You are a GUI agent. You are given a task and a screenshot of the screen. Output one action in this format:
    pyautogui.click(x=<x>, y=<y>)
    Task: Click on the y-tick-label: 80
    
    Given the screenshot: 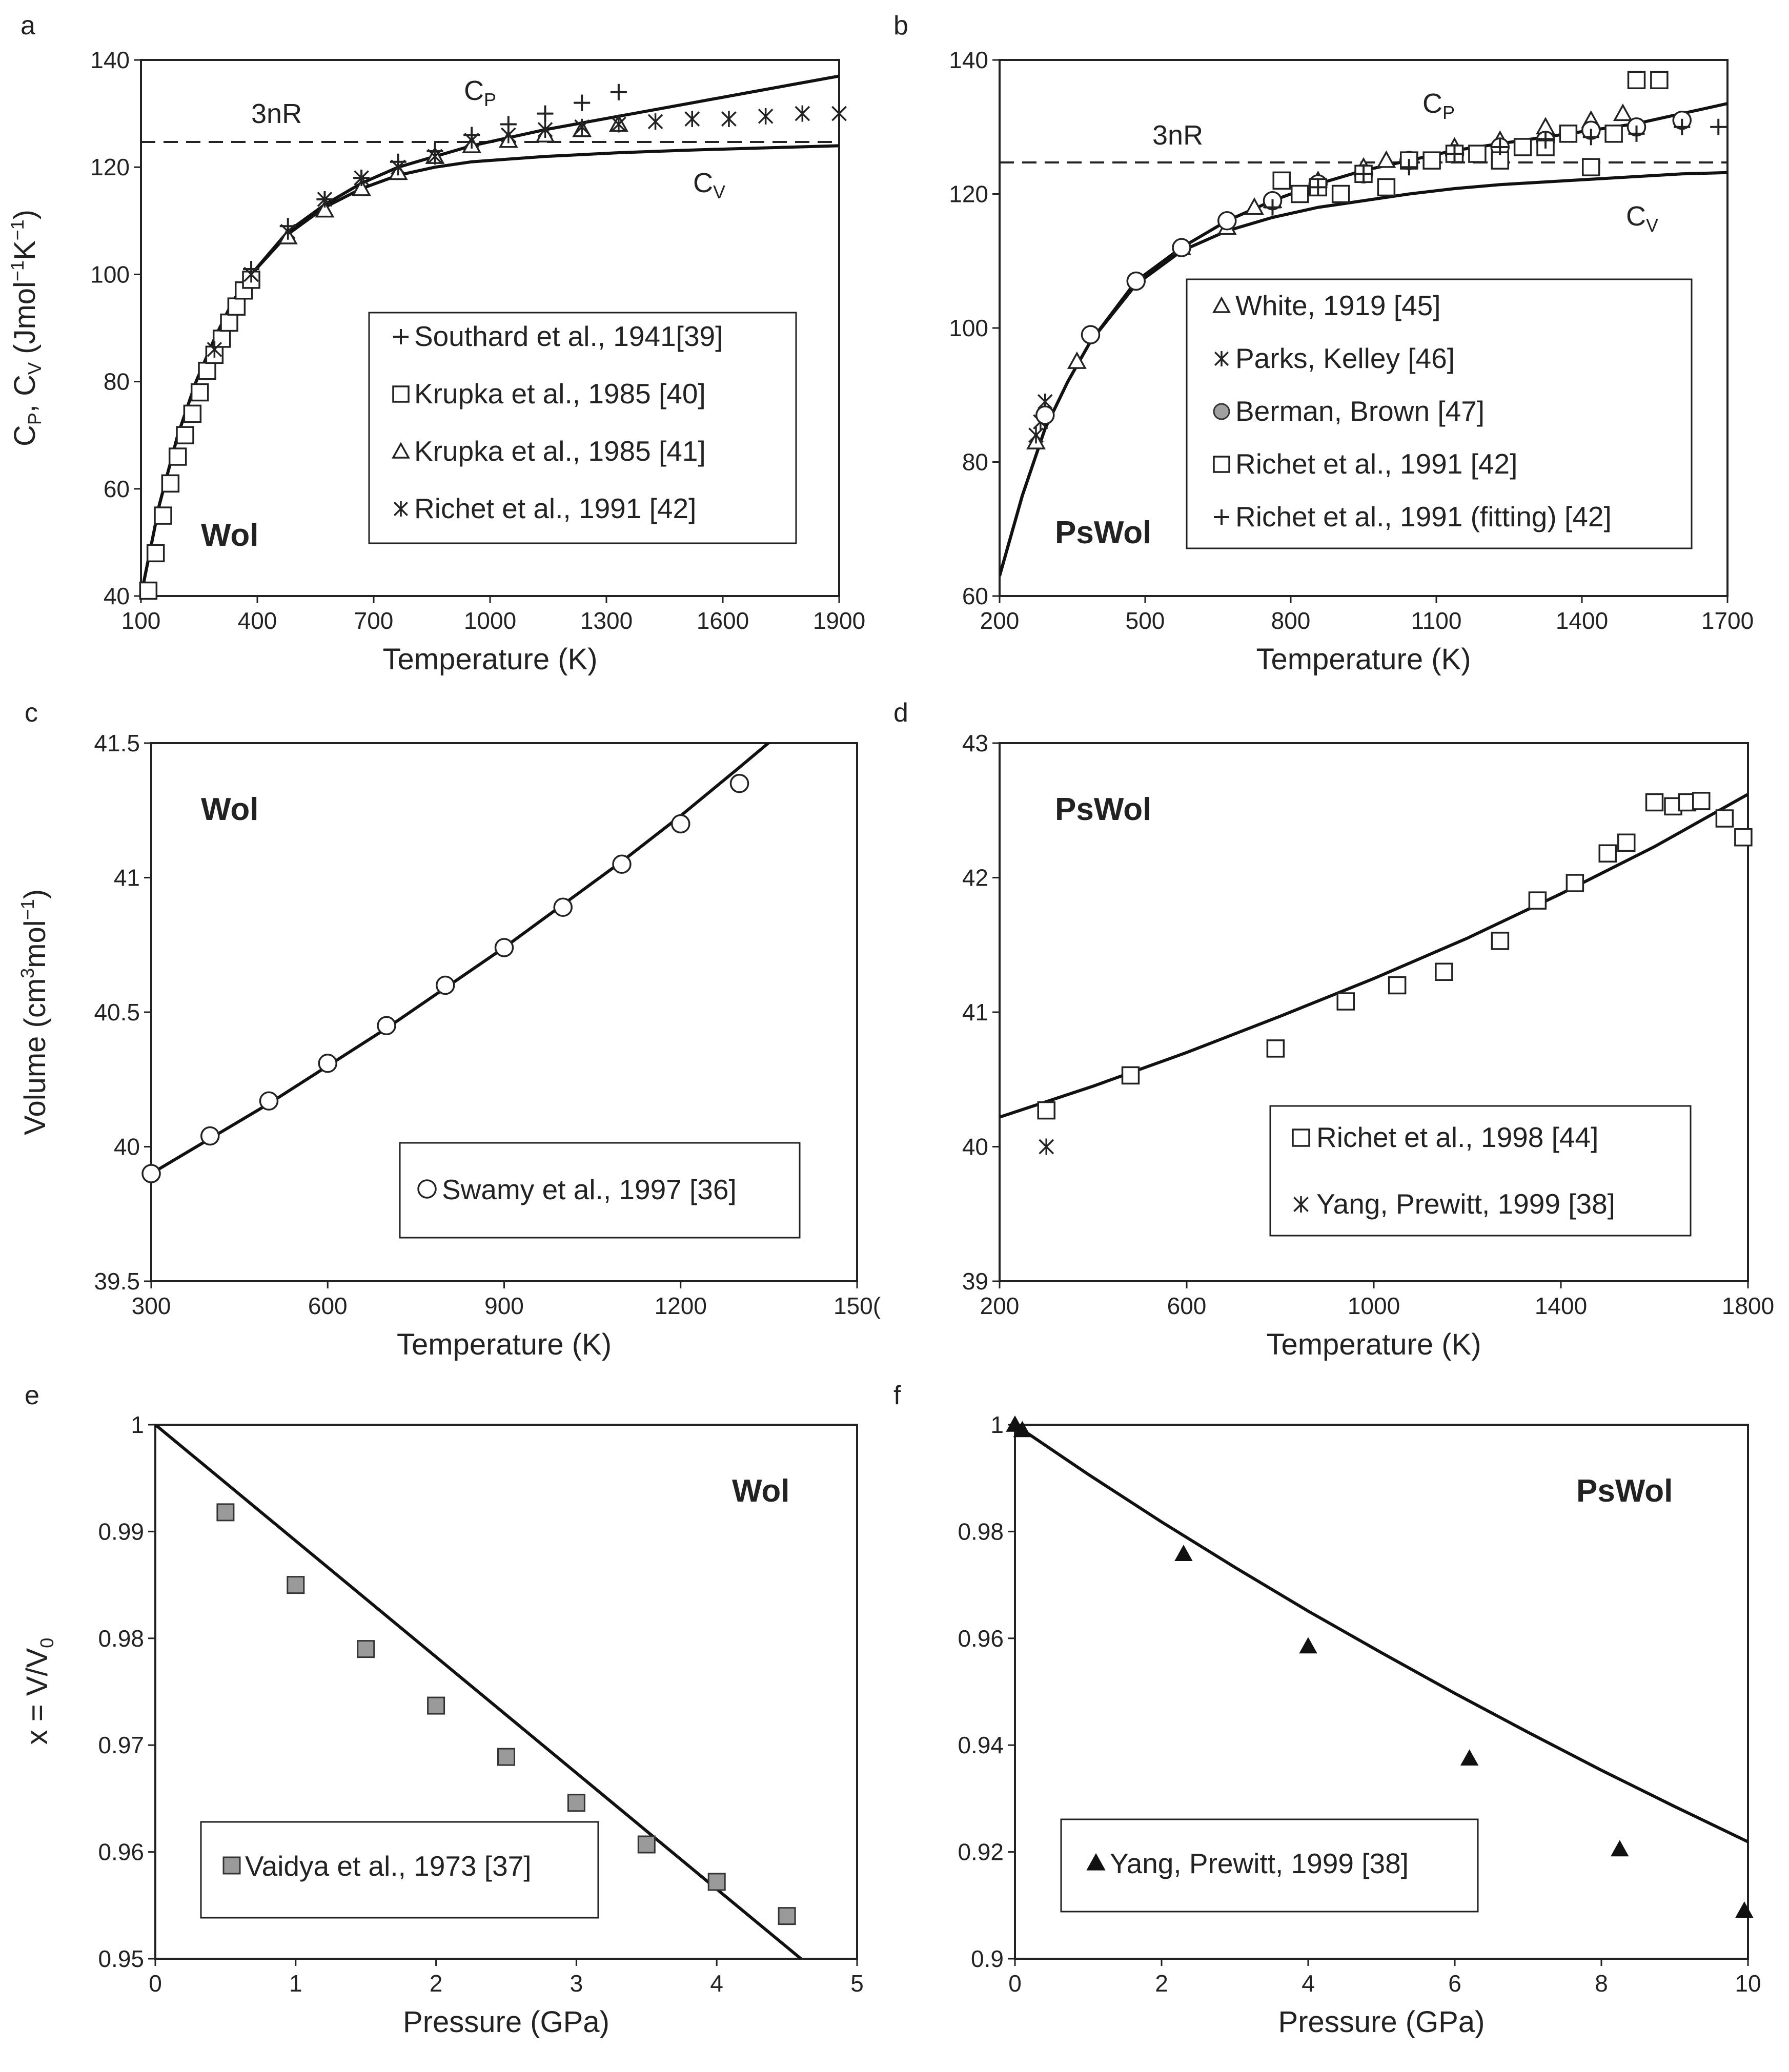 What is the action you would take?
    pyautogui.click(x=117, y=381)
    